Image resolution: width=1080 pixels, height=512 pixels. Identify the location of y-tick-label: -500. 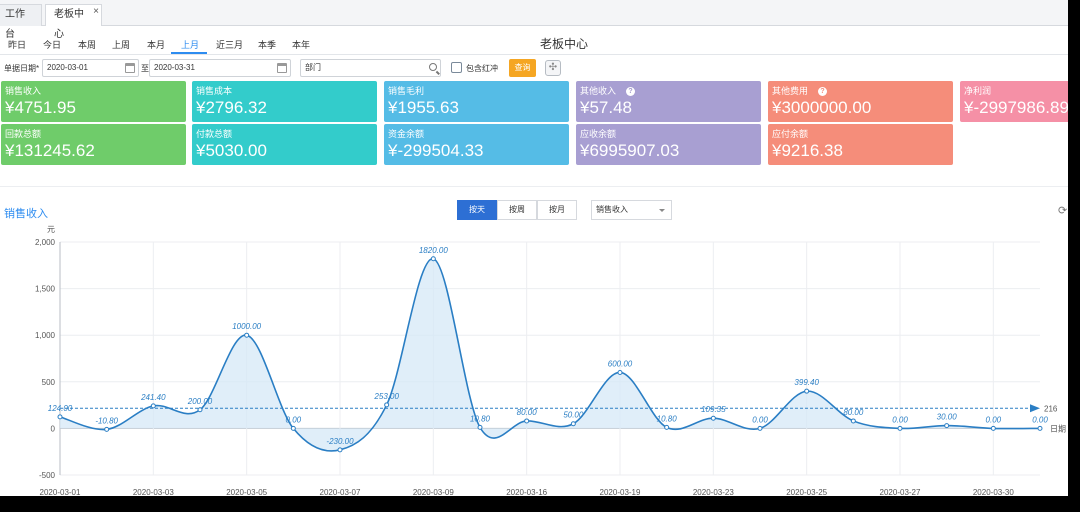
(47, 475).